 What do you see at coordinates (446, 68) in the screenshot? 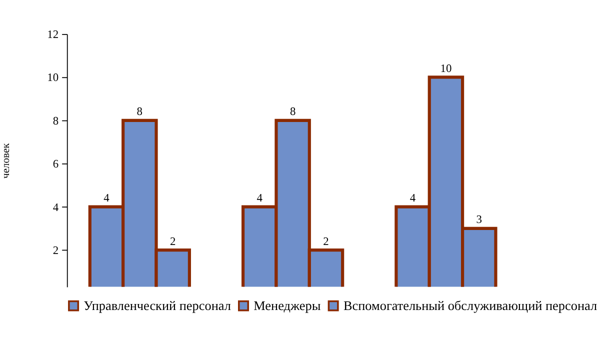
I see `data-label: 10` at bounding box center [446, 68].